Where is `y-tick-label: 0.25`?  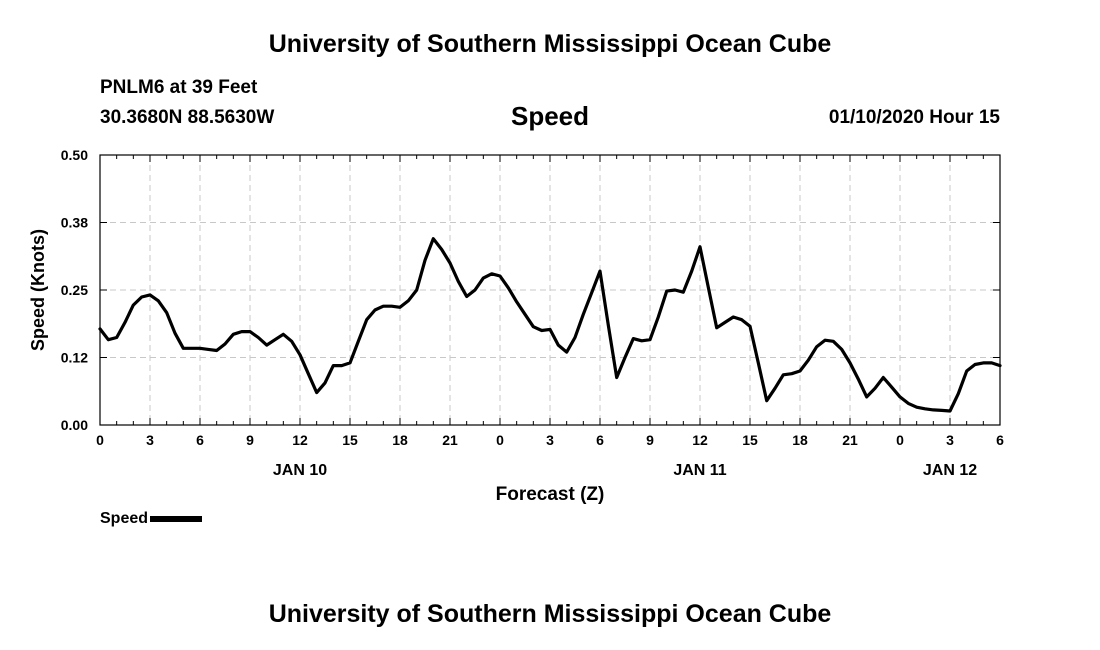 y-tick-label: 0.25 is located at coordinates (74, 290).